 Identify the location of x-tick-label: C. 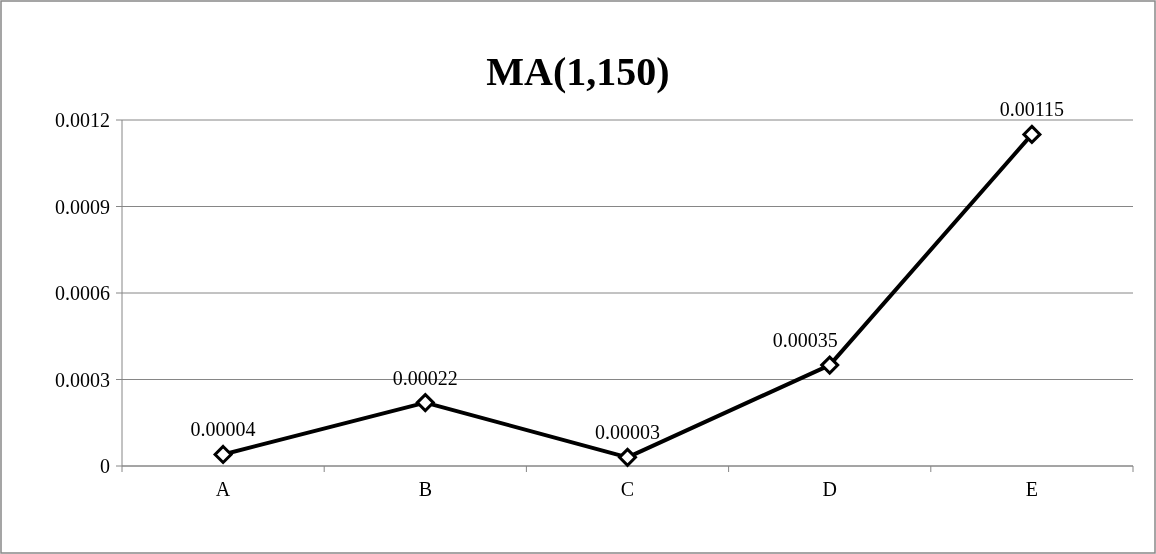
(627, 489).